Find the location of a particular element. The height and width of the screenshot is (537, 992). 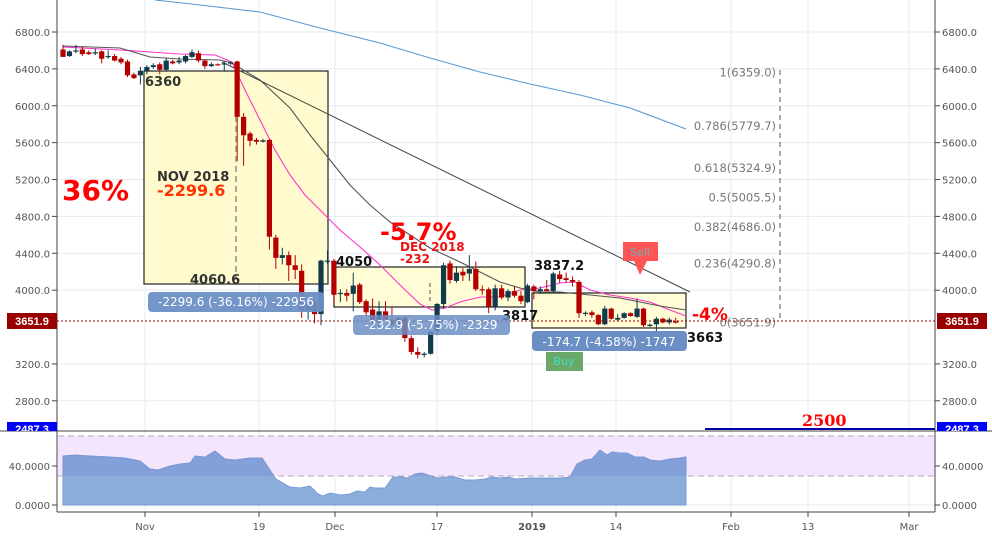

svg-text: 14 is located at coordinates (616, 527).